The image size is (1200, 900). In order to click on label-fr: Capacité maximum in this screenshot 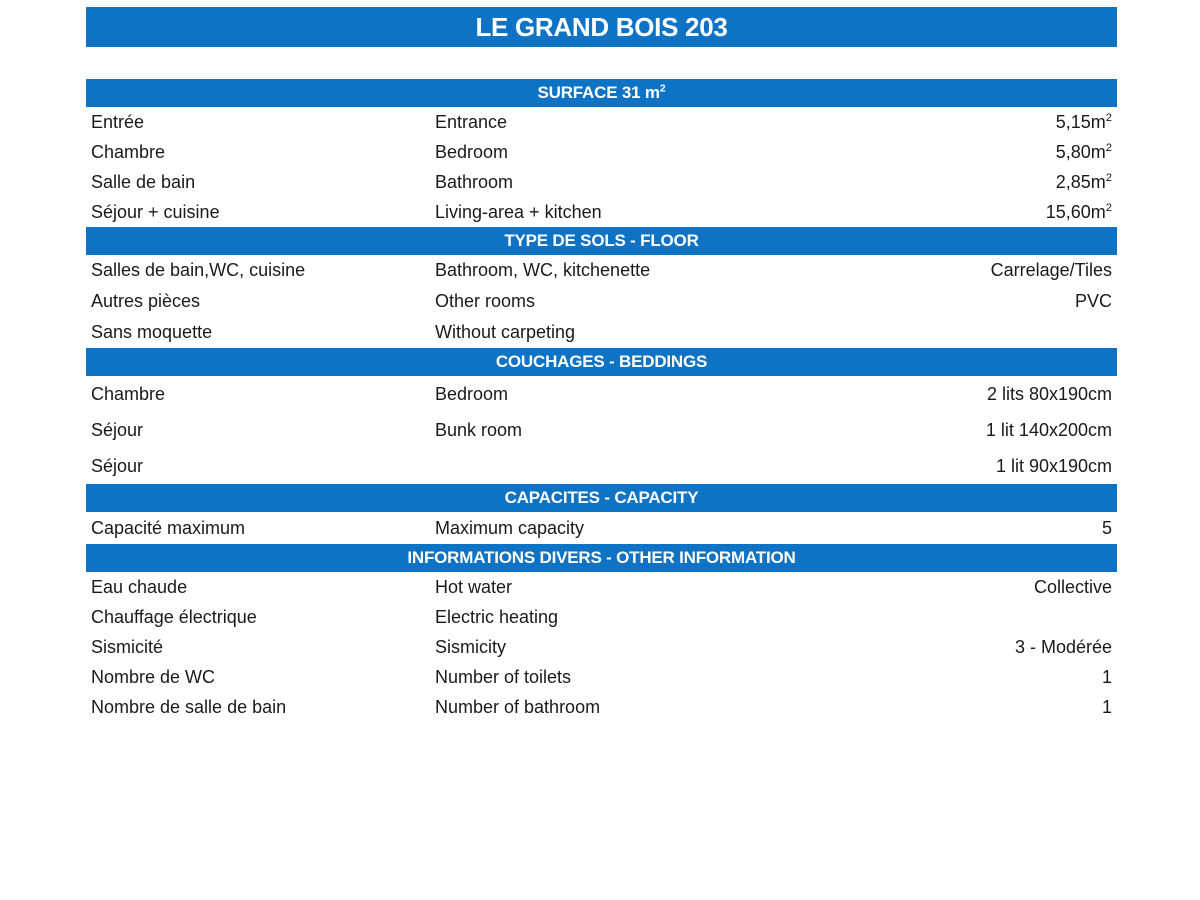, I will do `click(168, 527)`.